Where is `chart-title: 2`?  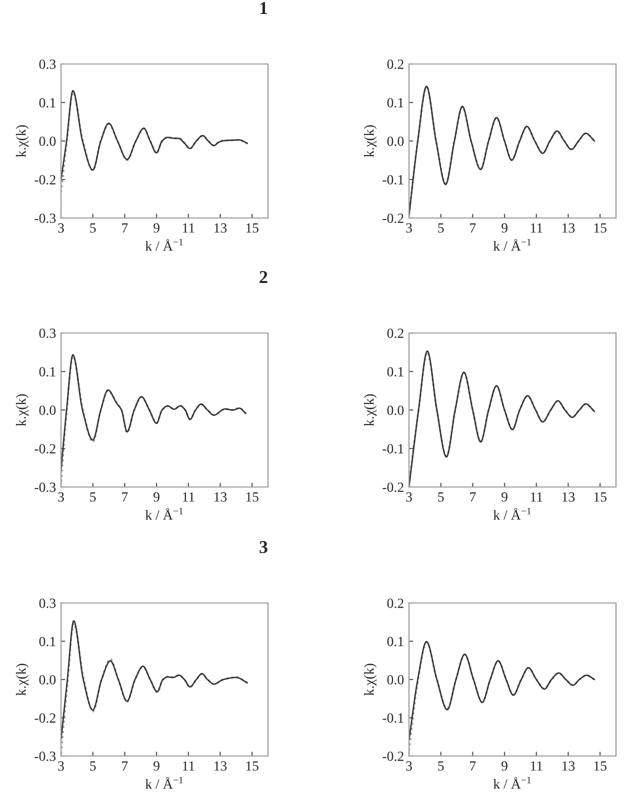
chart-title: 2 is located at coordinates (264, 277).